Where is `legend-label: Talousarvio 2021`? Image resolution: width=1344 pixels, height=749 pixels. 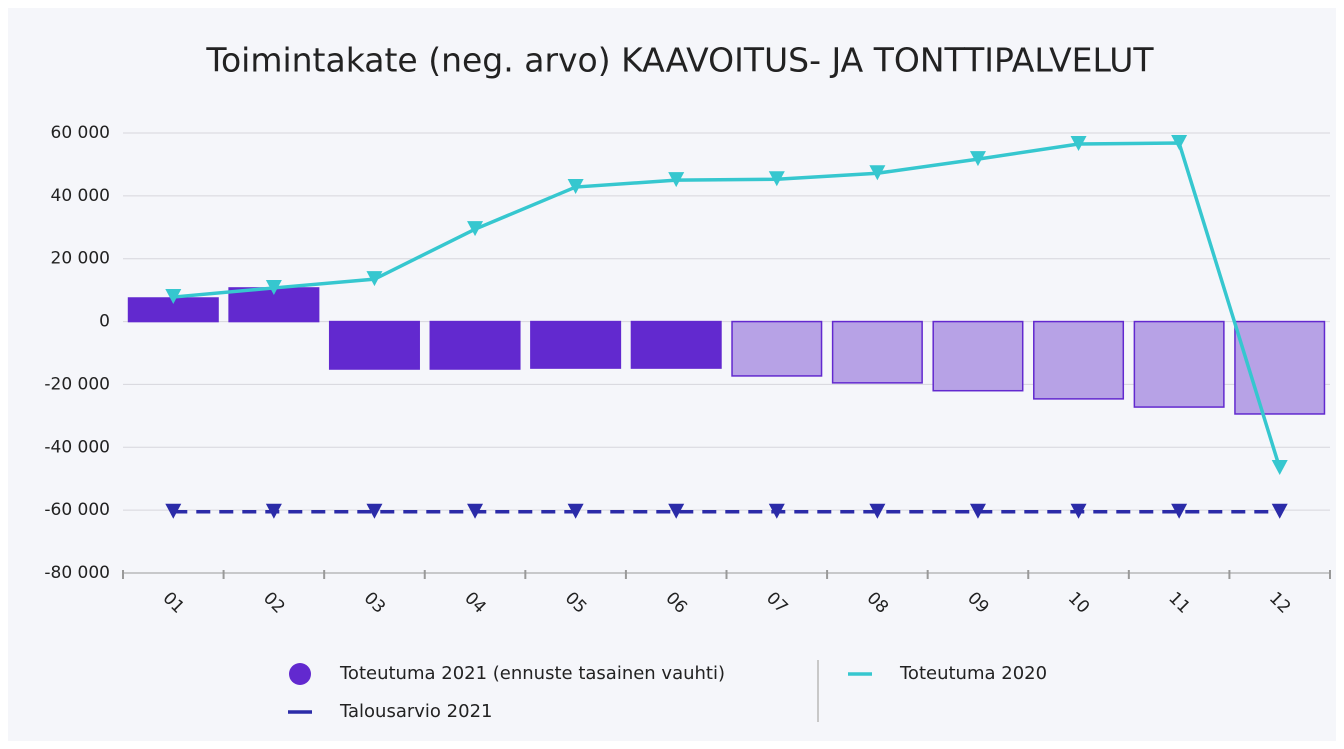
legend-label: Talousarvio 2021 is located at coordinates (415, 711).